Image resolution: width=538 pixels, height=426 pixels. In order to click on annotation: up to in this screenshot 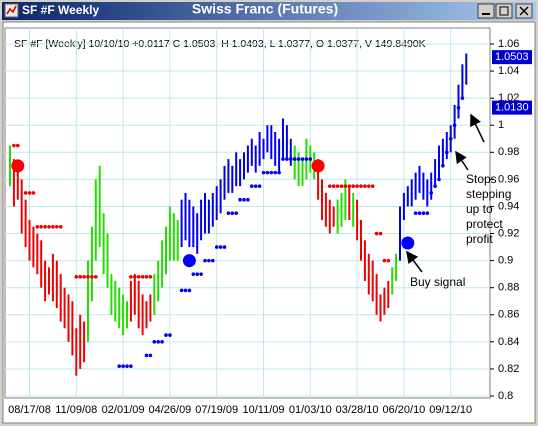, I will do `click(479, 209)`.